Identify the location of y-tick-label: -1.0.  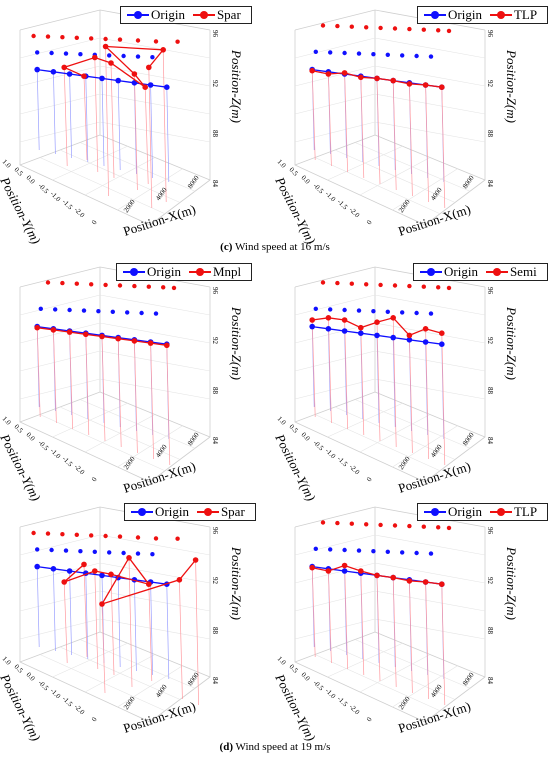
(331, 694).